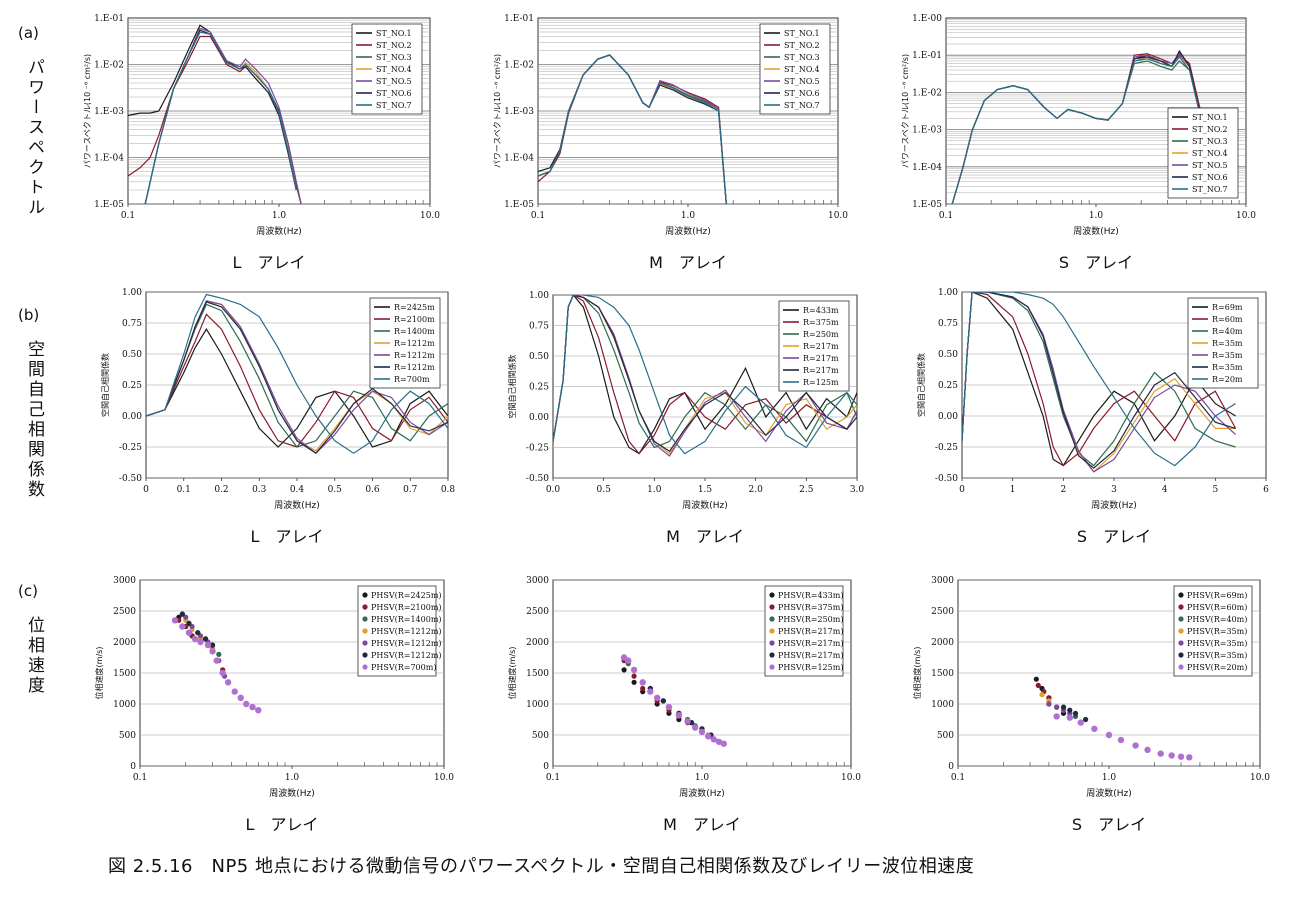 The image size is (1296, 912). What do you see at coordinates (410, 490) in the screenshot?
I see `x-tick-label: 0.7` at bounding box center [410, 490].